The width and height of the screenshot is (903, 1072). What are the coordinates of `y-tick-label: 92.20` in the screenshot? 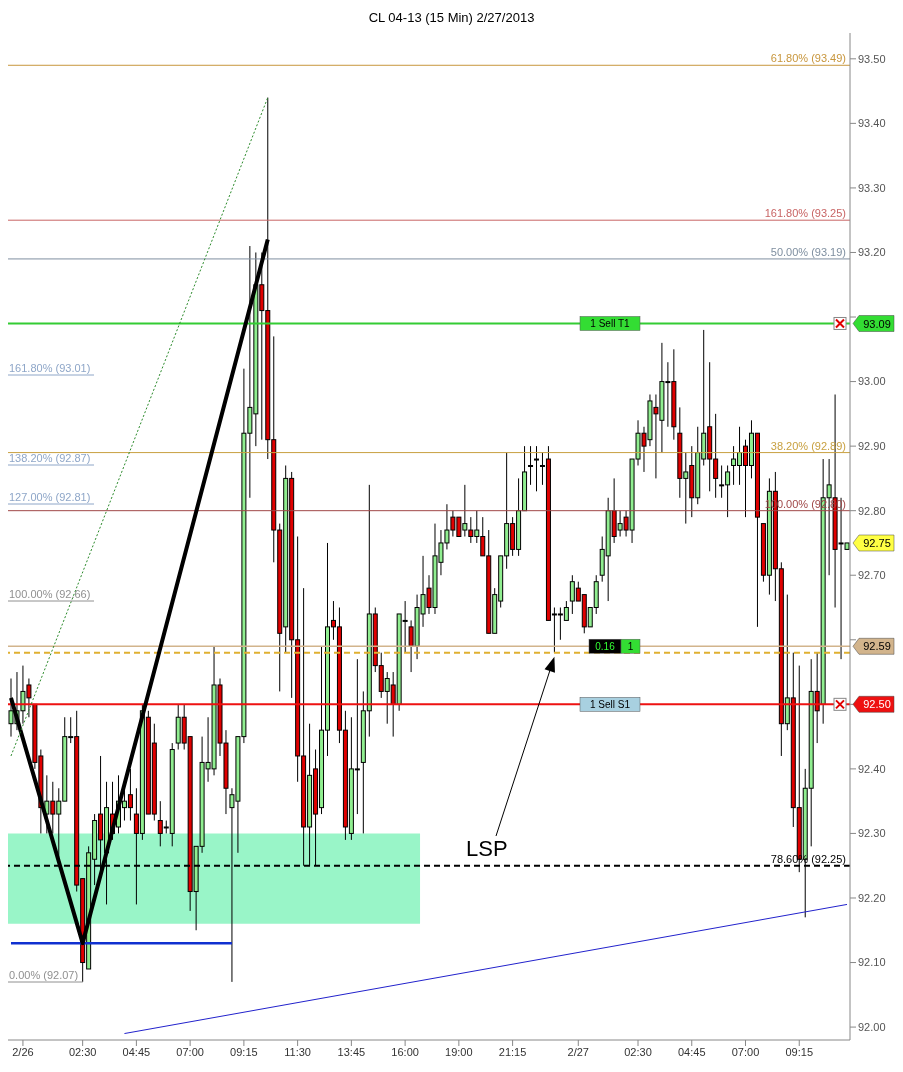 It's located at (872, 897).